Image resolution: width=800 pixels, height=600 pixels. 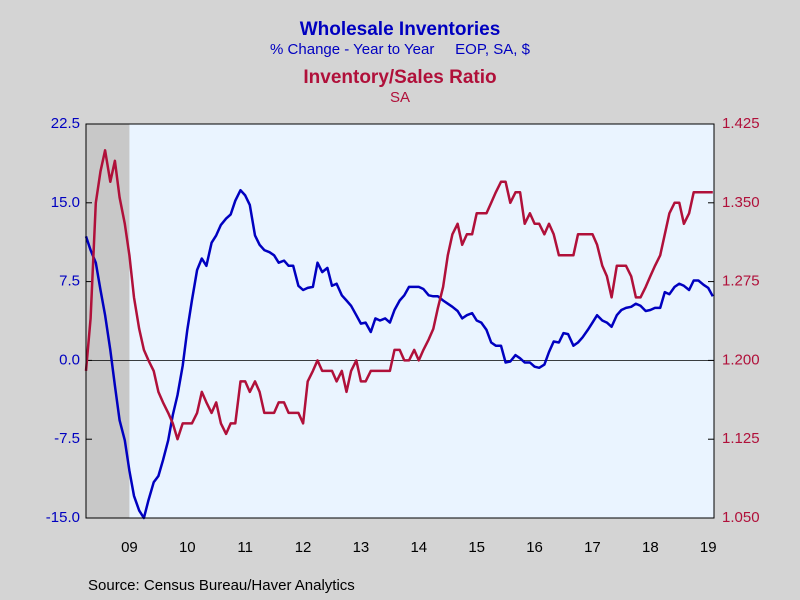 What do you see at coordinates (741, 202) in the screenshot?
I see `y2-tick-label: 1.350` at bounding box center [741, 202].